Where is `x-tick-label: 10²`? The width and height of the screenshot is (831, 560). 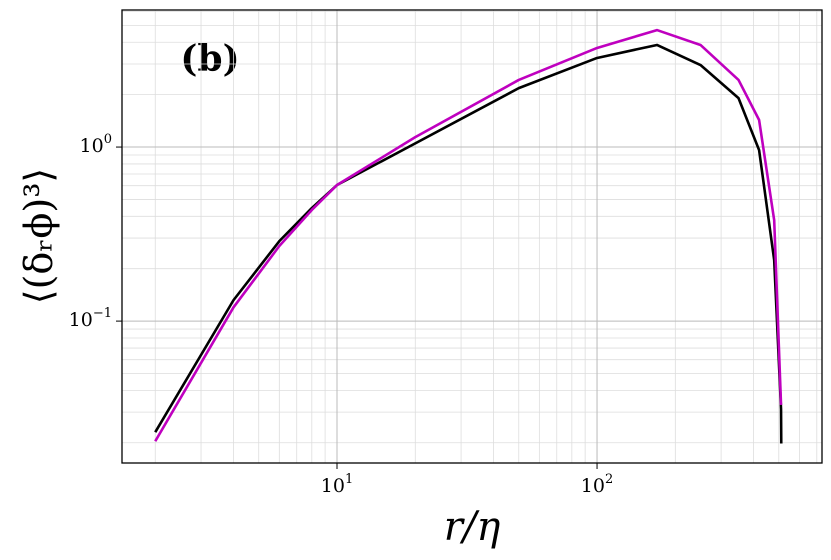 x-tick-label: 10² is located at coordinates (597, 485).